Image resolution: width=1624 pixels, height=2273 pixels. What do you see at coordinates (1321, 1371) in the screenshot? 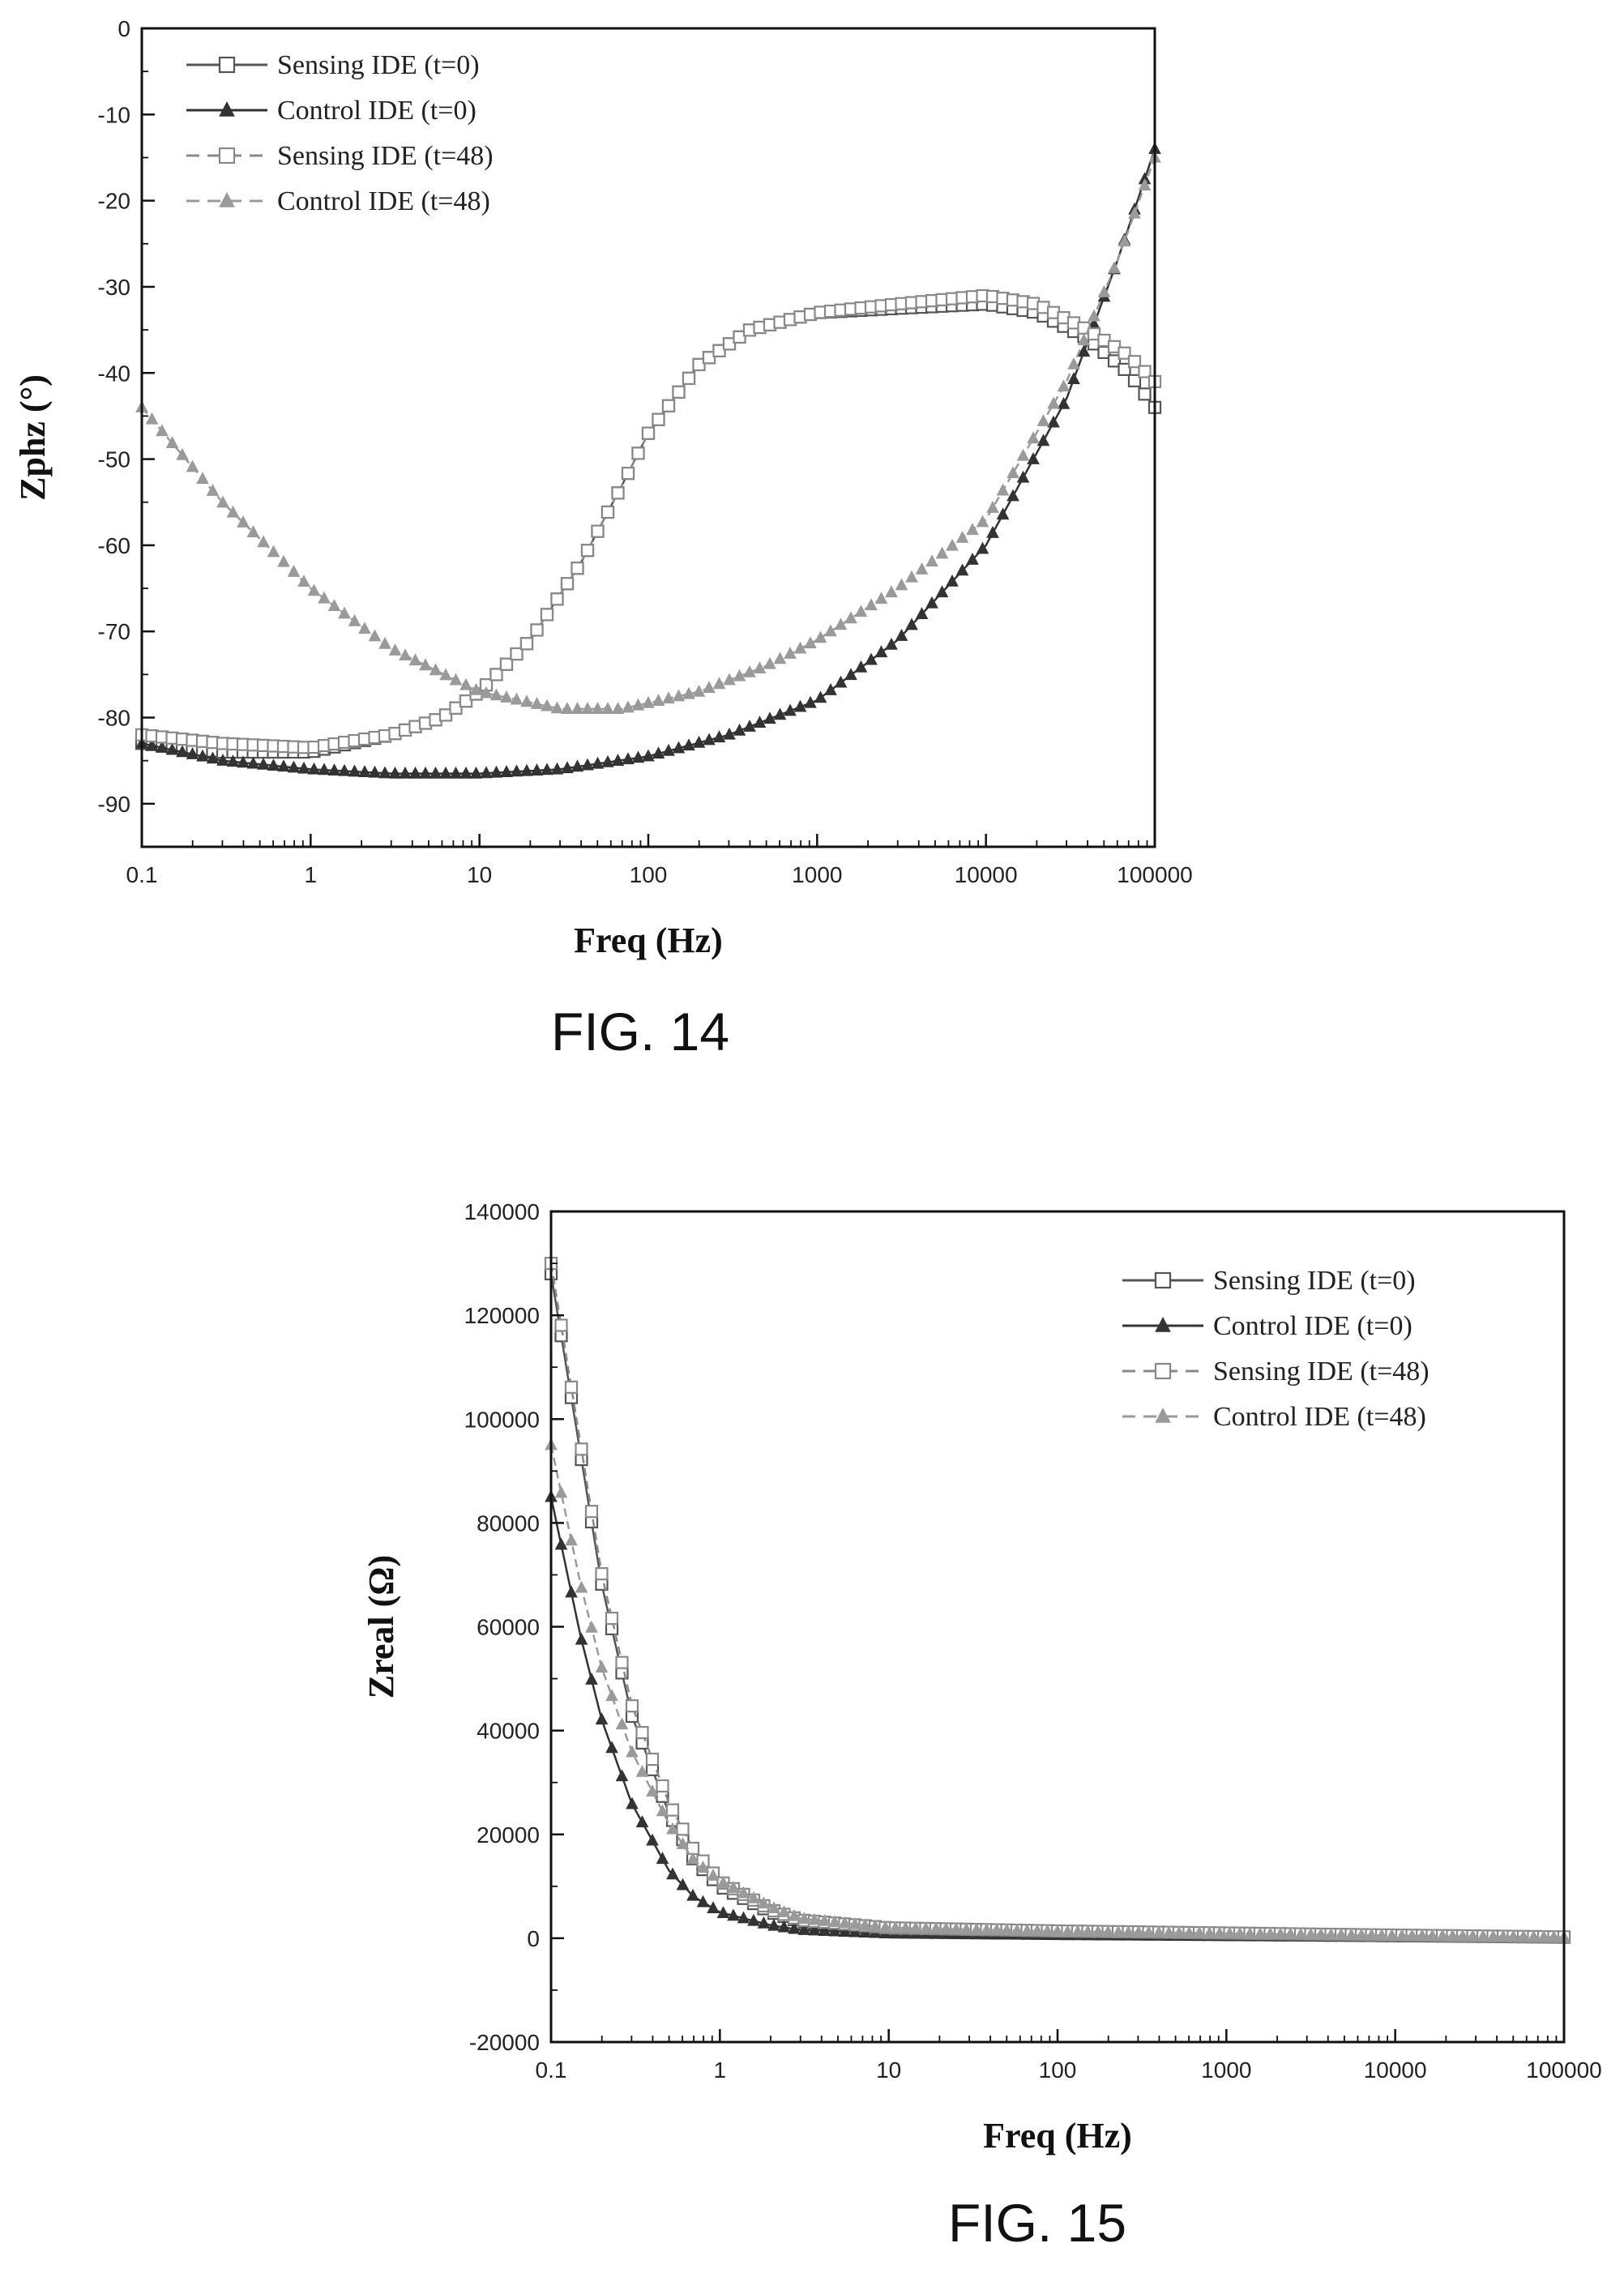
I see `legend-label: Sensing IDE (t=48)` at bounding box center [1321, 1371].